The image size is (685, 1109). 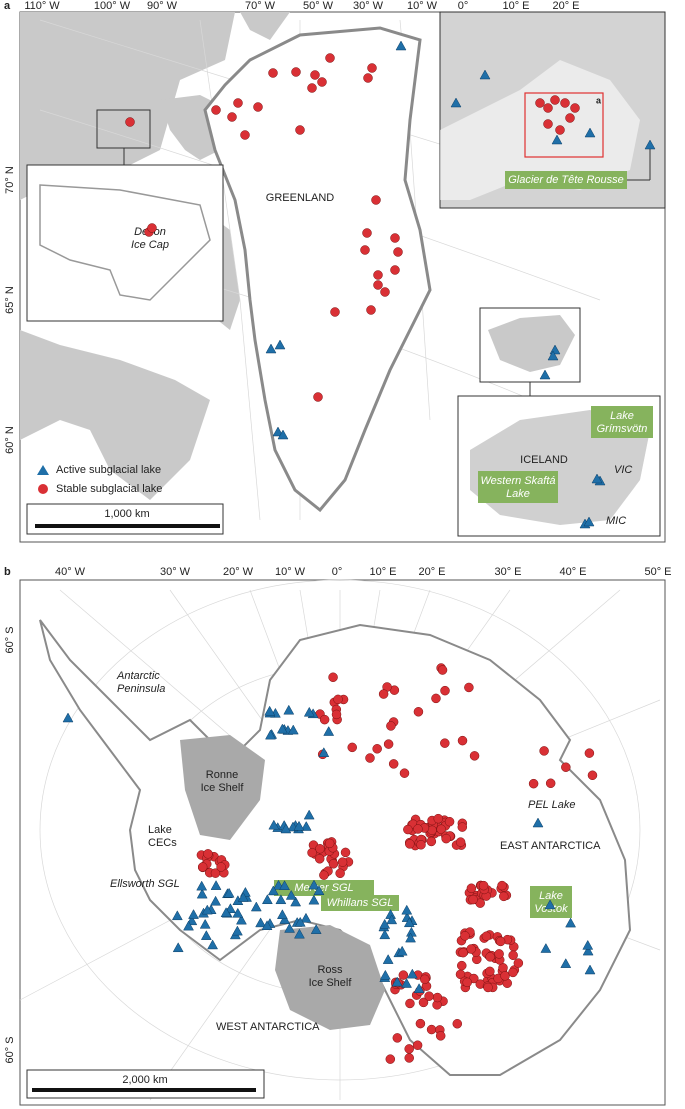 I want to click on scale-box, so click(x=145, y=1084).